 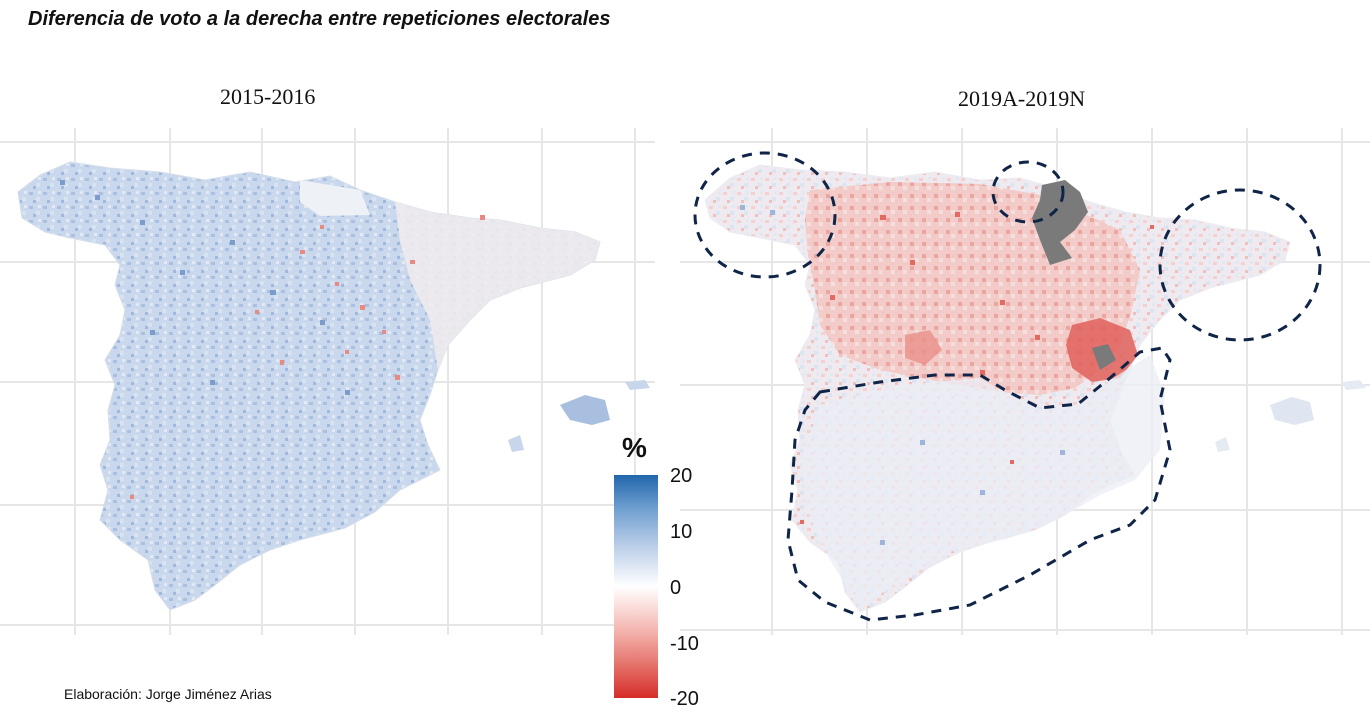 What do you see at coordinates (1028, 192) in the screenshot?
I see `basque-highlight-circle` at bounding box center [1028, 192].